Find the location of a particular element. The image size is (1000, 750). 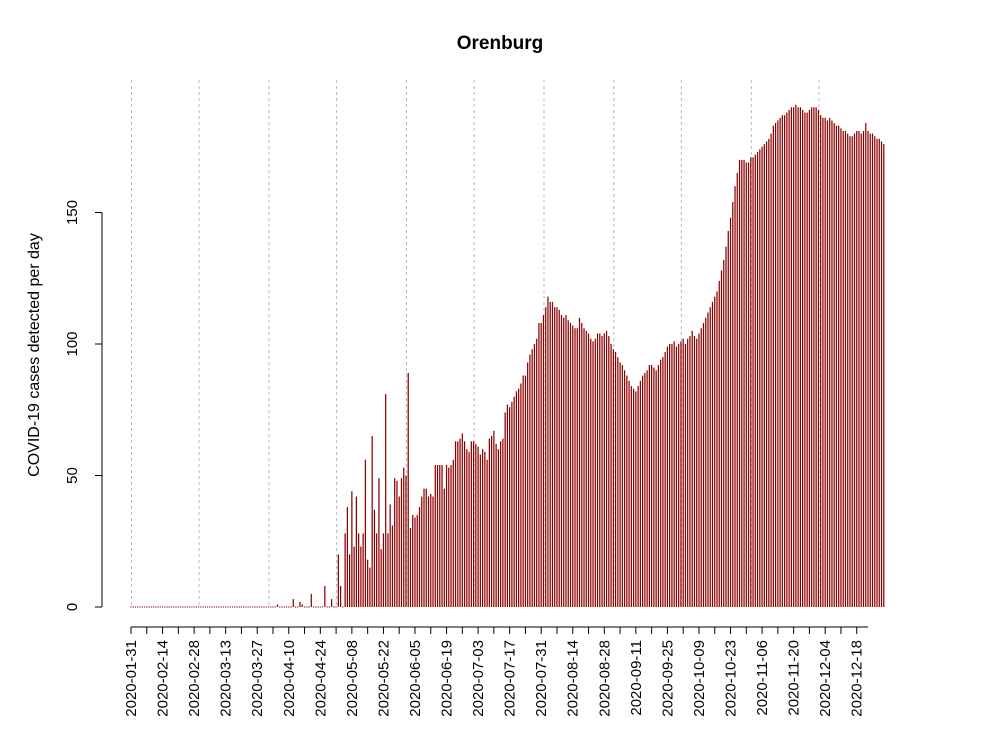

y-tick-label: 0 is located at coordinates (72, 607).